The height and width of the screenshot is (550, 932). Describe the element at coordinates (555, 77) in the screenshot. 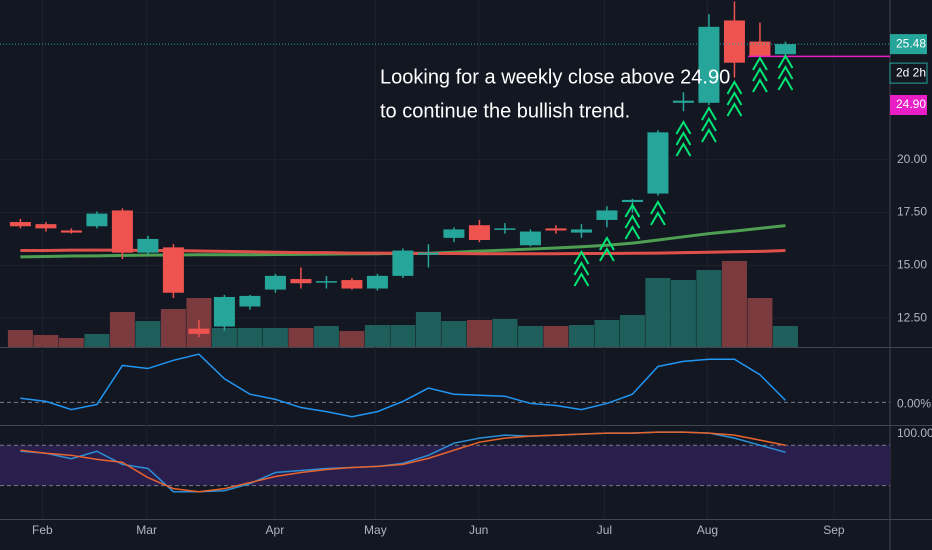

I see `annotation: Looking for a weekly close above 24.90` at that location.